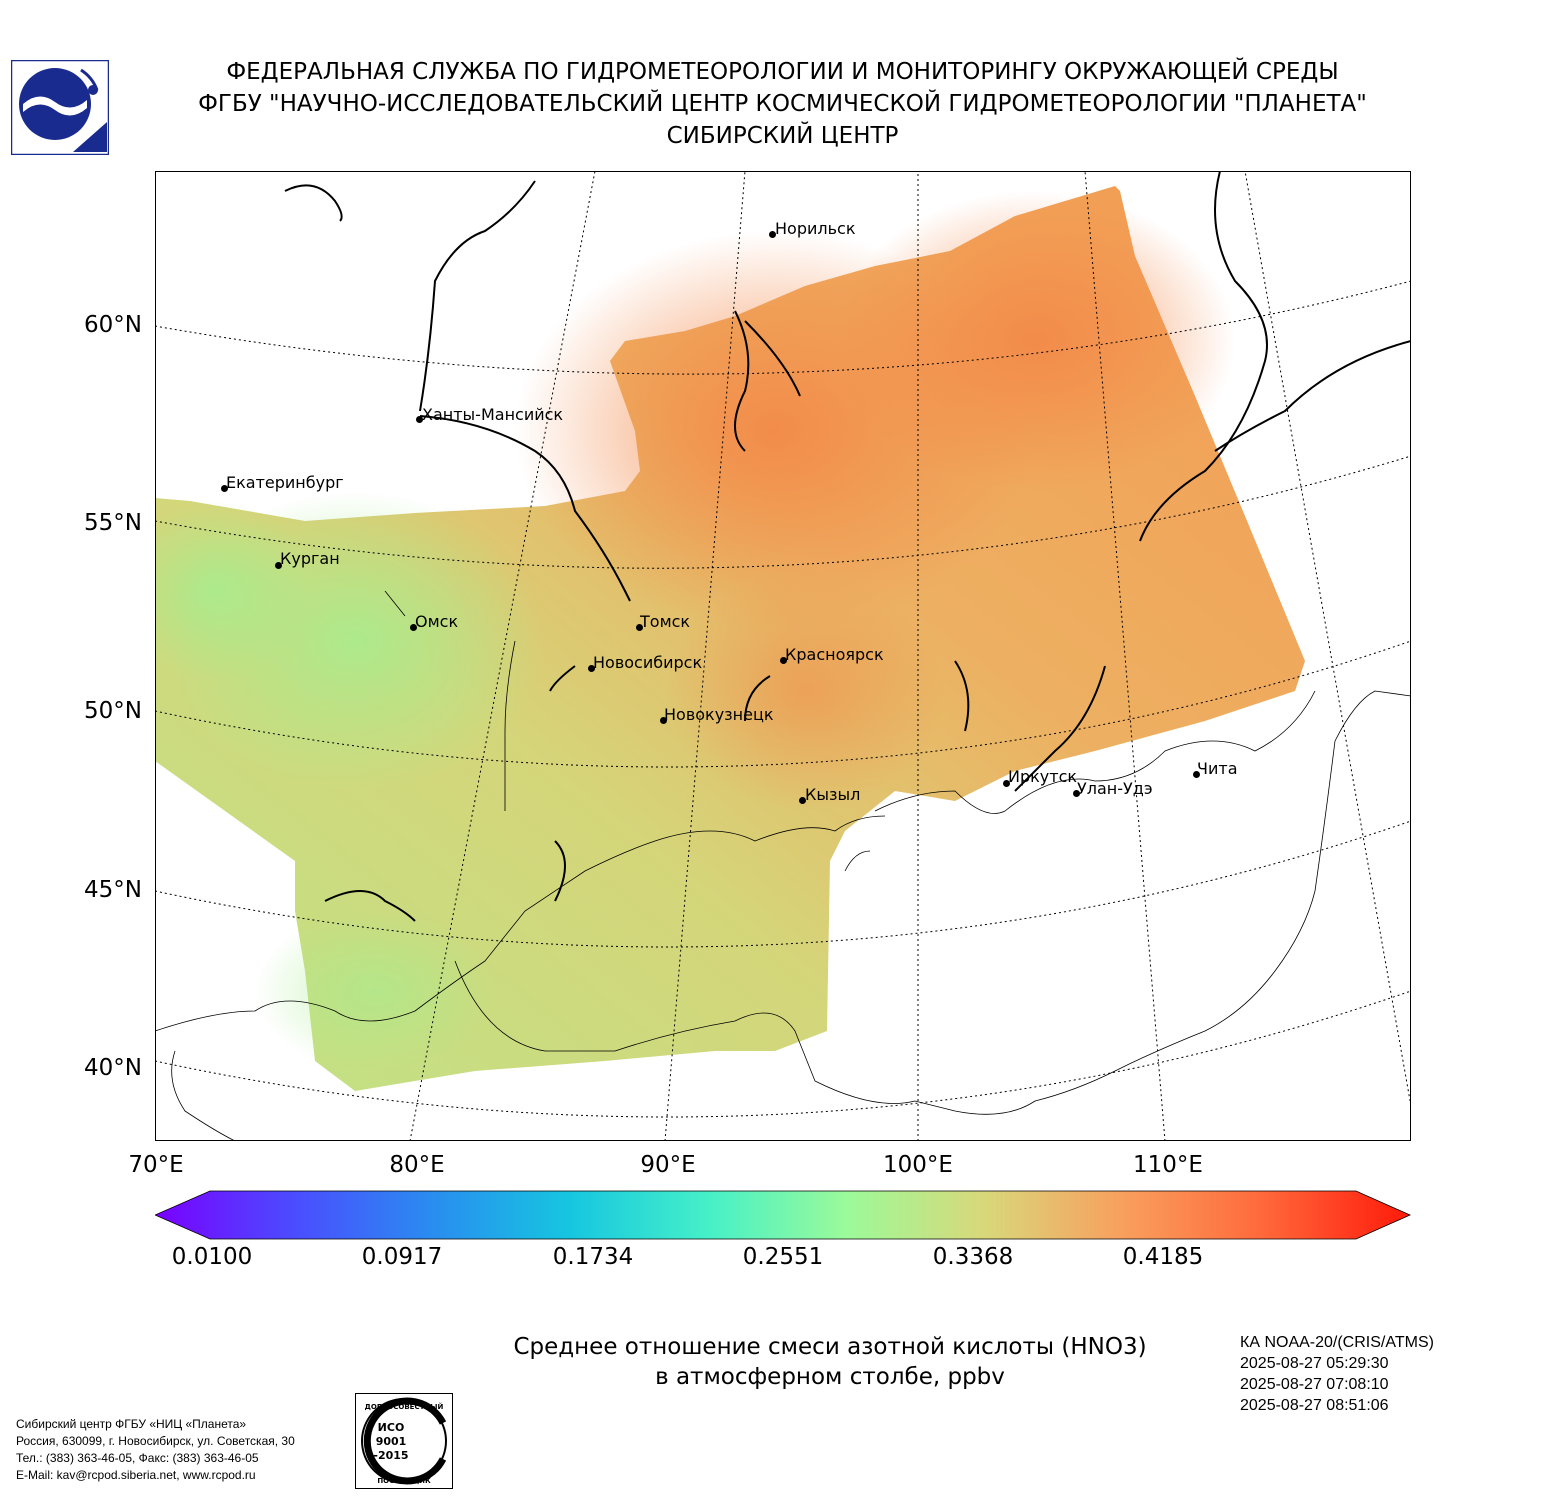  What do you see at coordinates (1314, 1405) in the screenshot?
I see `satellite-pass-3: 2025-08-27 08:51:06` at bounding box center [1314, 1405].